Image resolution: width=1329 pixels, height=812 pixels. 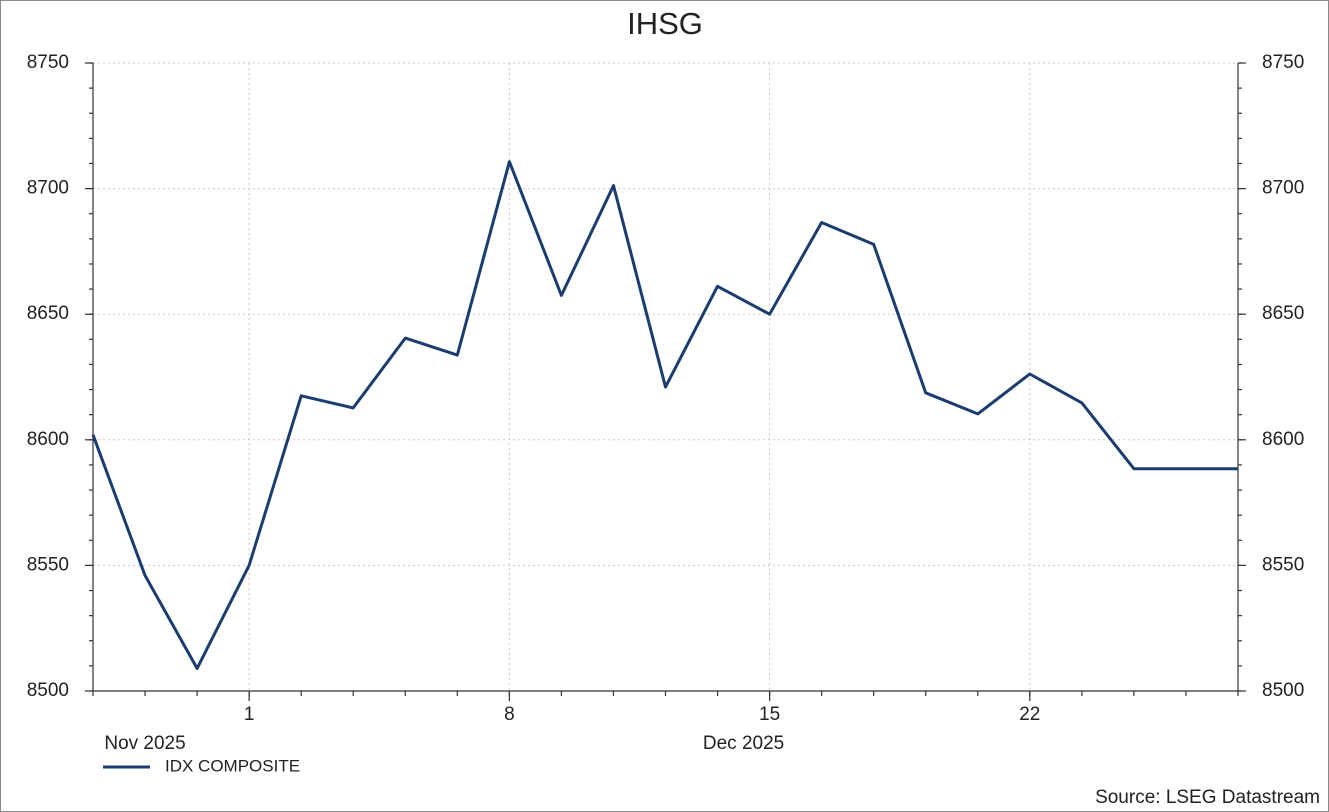 What do you see at coordinates (1283, 62) in the screenshot?
I see `y2-tick-label: 8750` at bounding box center [1283, 62].